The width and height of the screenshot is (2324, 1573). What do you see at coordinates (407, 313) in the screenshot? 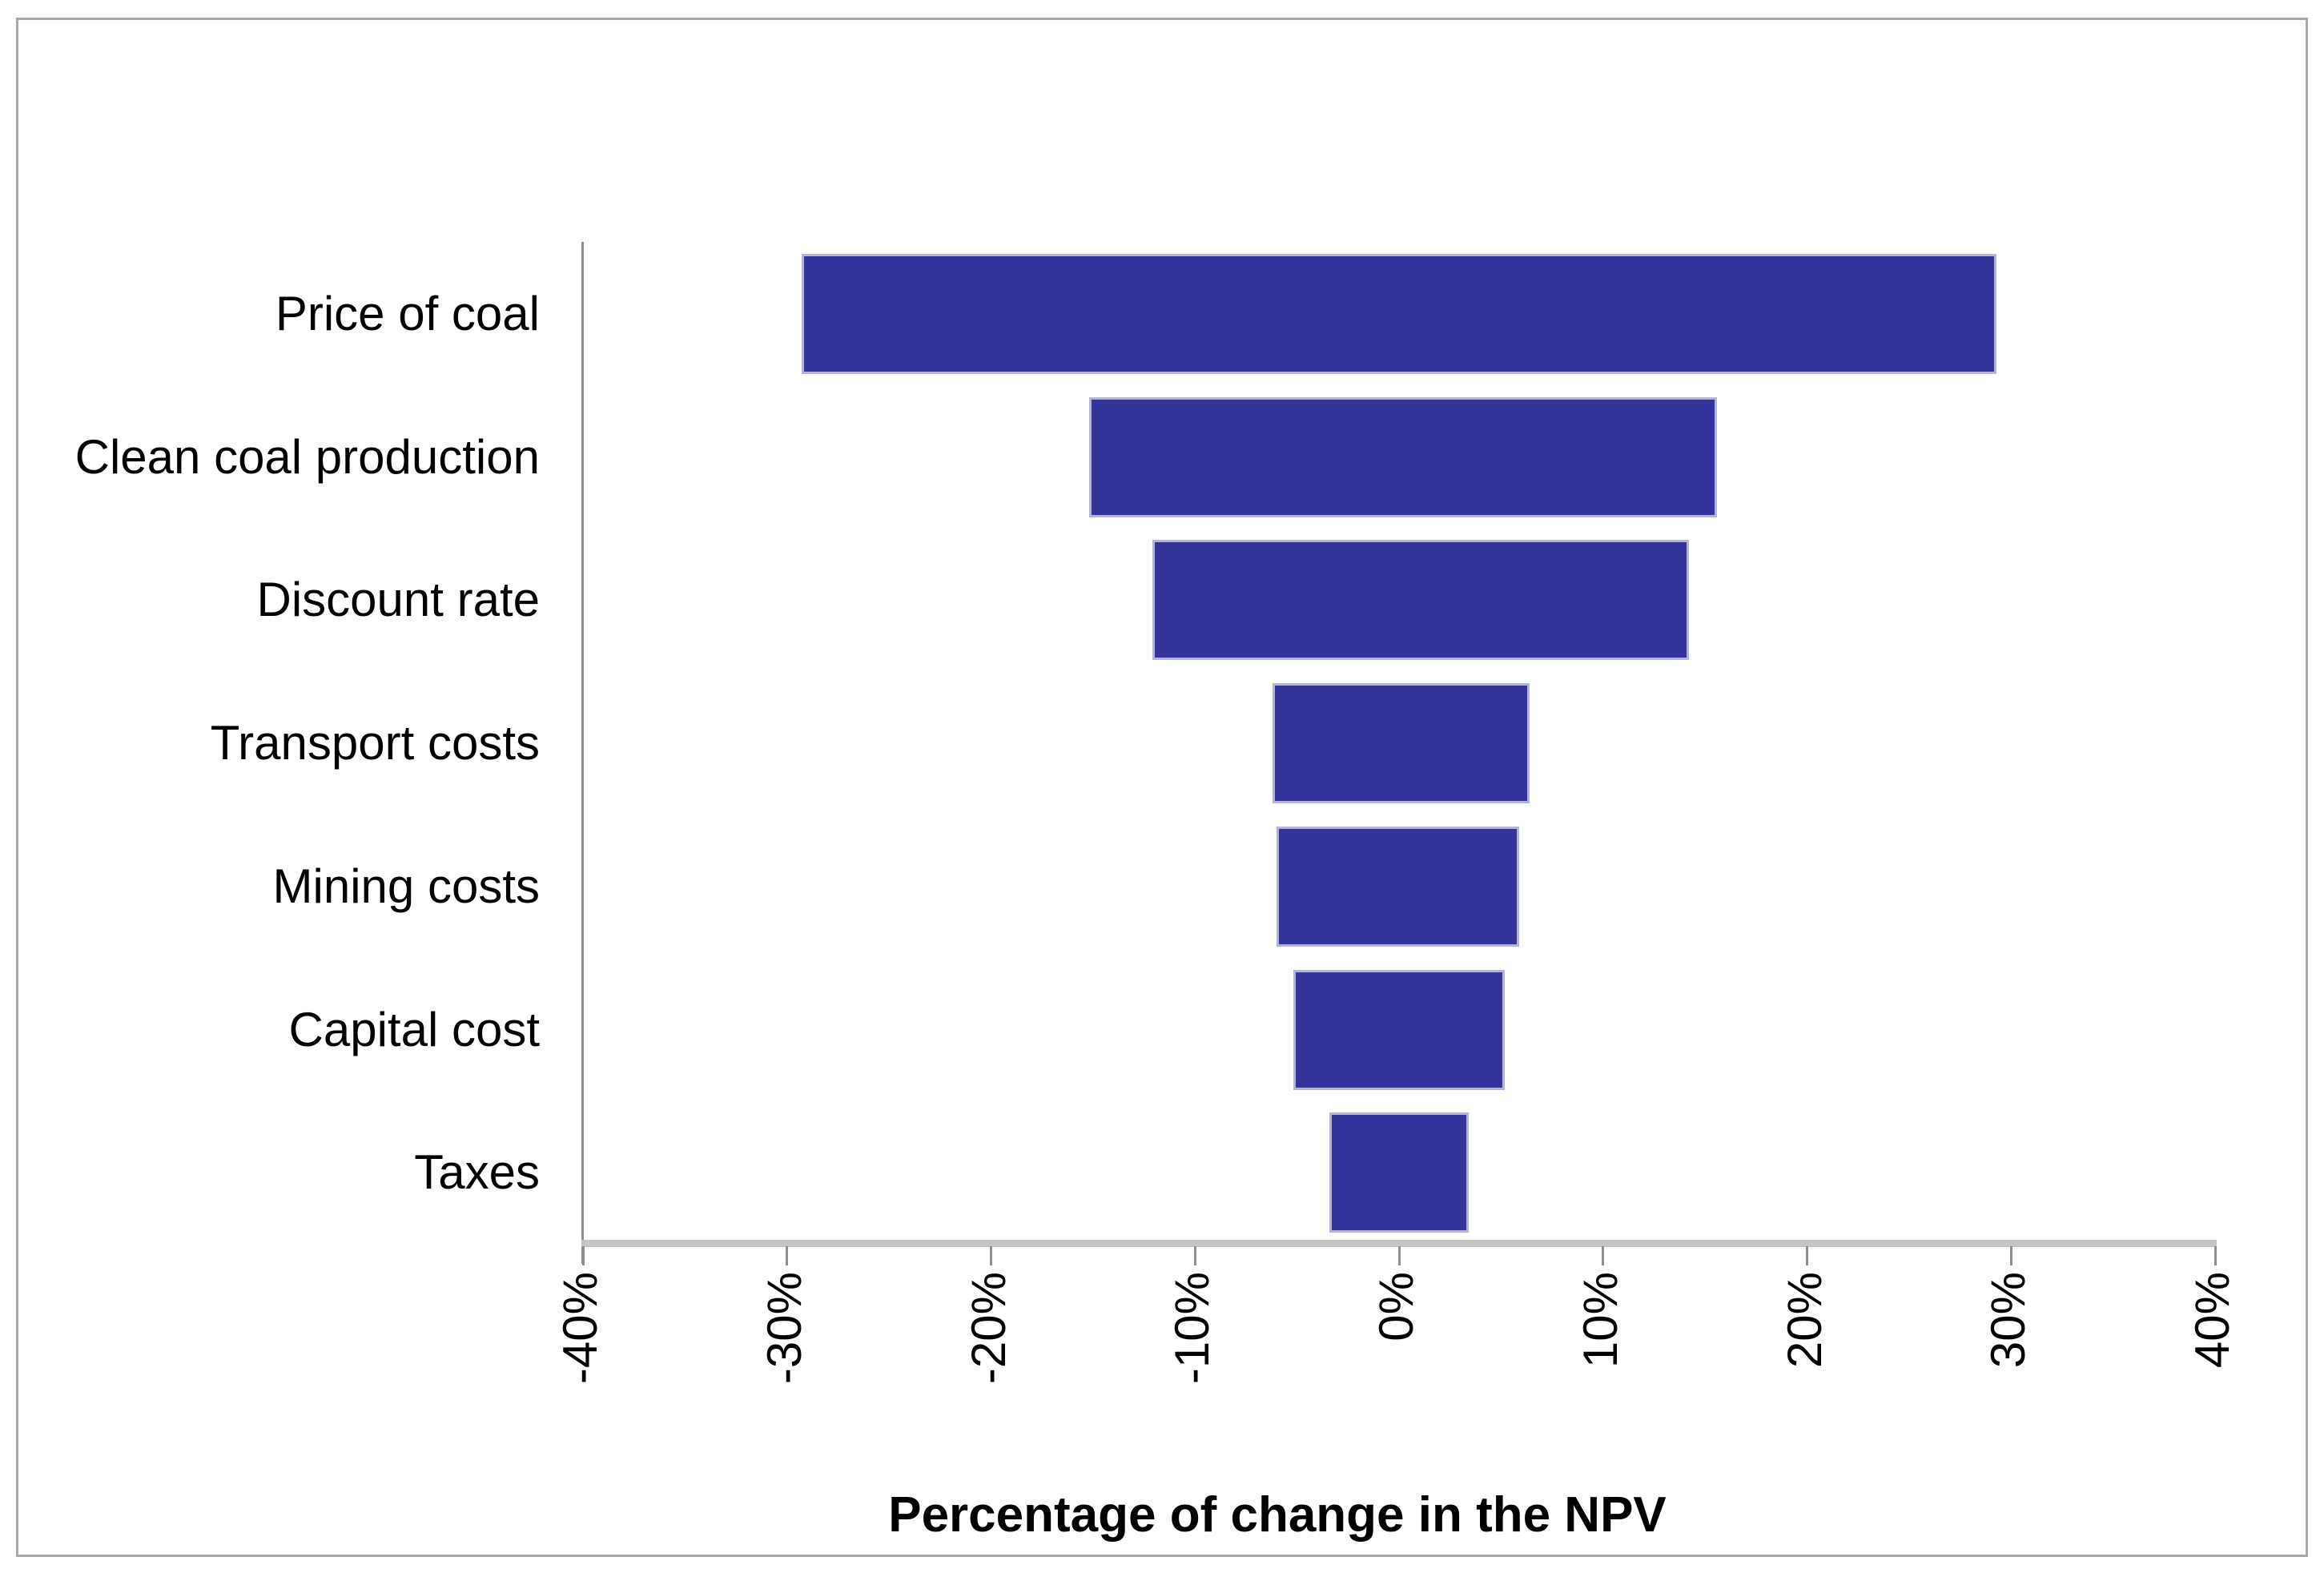
I see `category-label-price-of-coal: Price of coal` at bounding box center [407, 313].